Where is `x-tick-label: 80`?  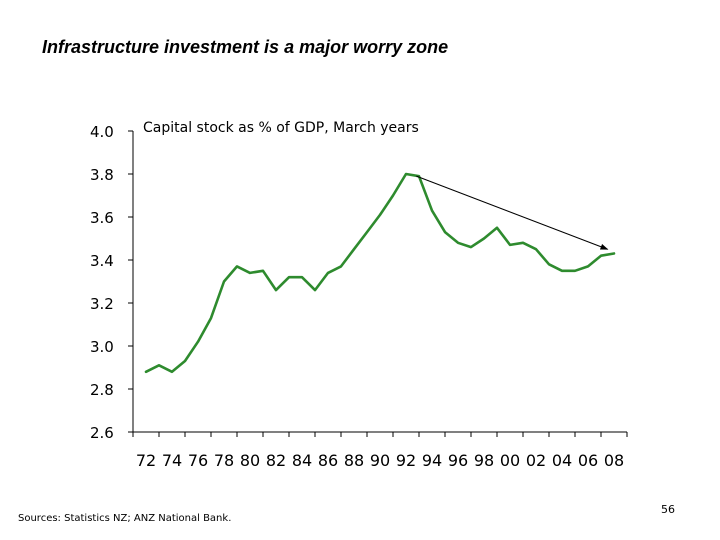
x-tick-label: 80 is located at coordinates (250, 460).